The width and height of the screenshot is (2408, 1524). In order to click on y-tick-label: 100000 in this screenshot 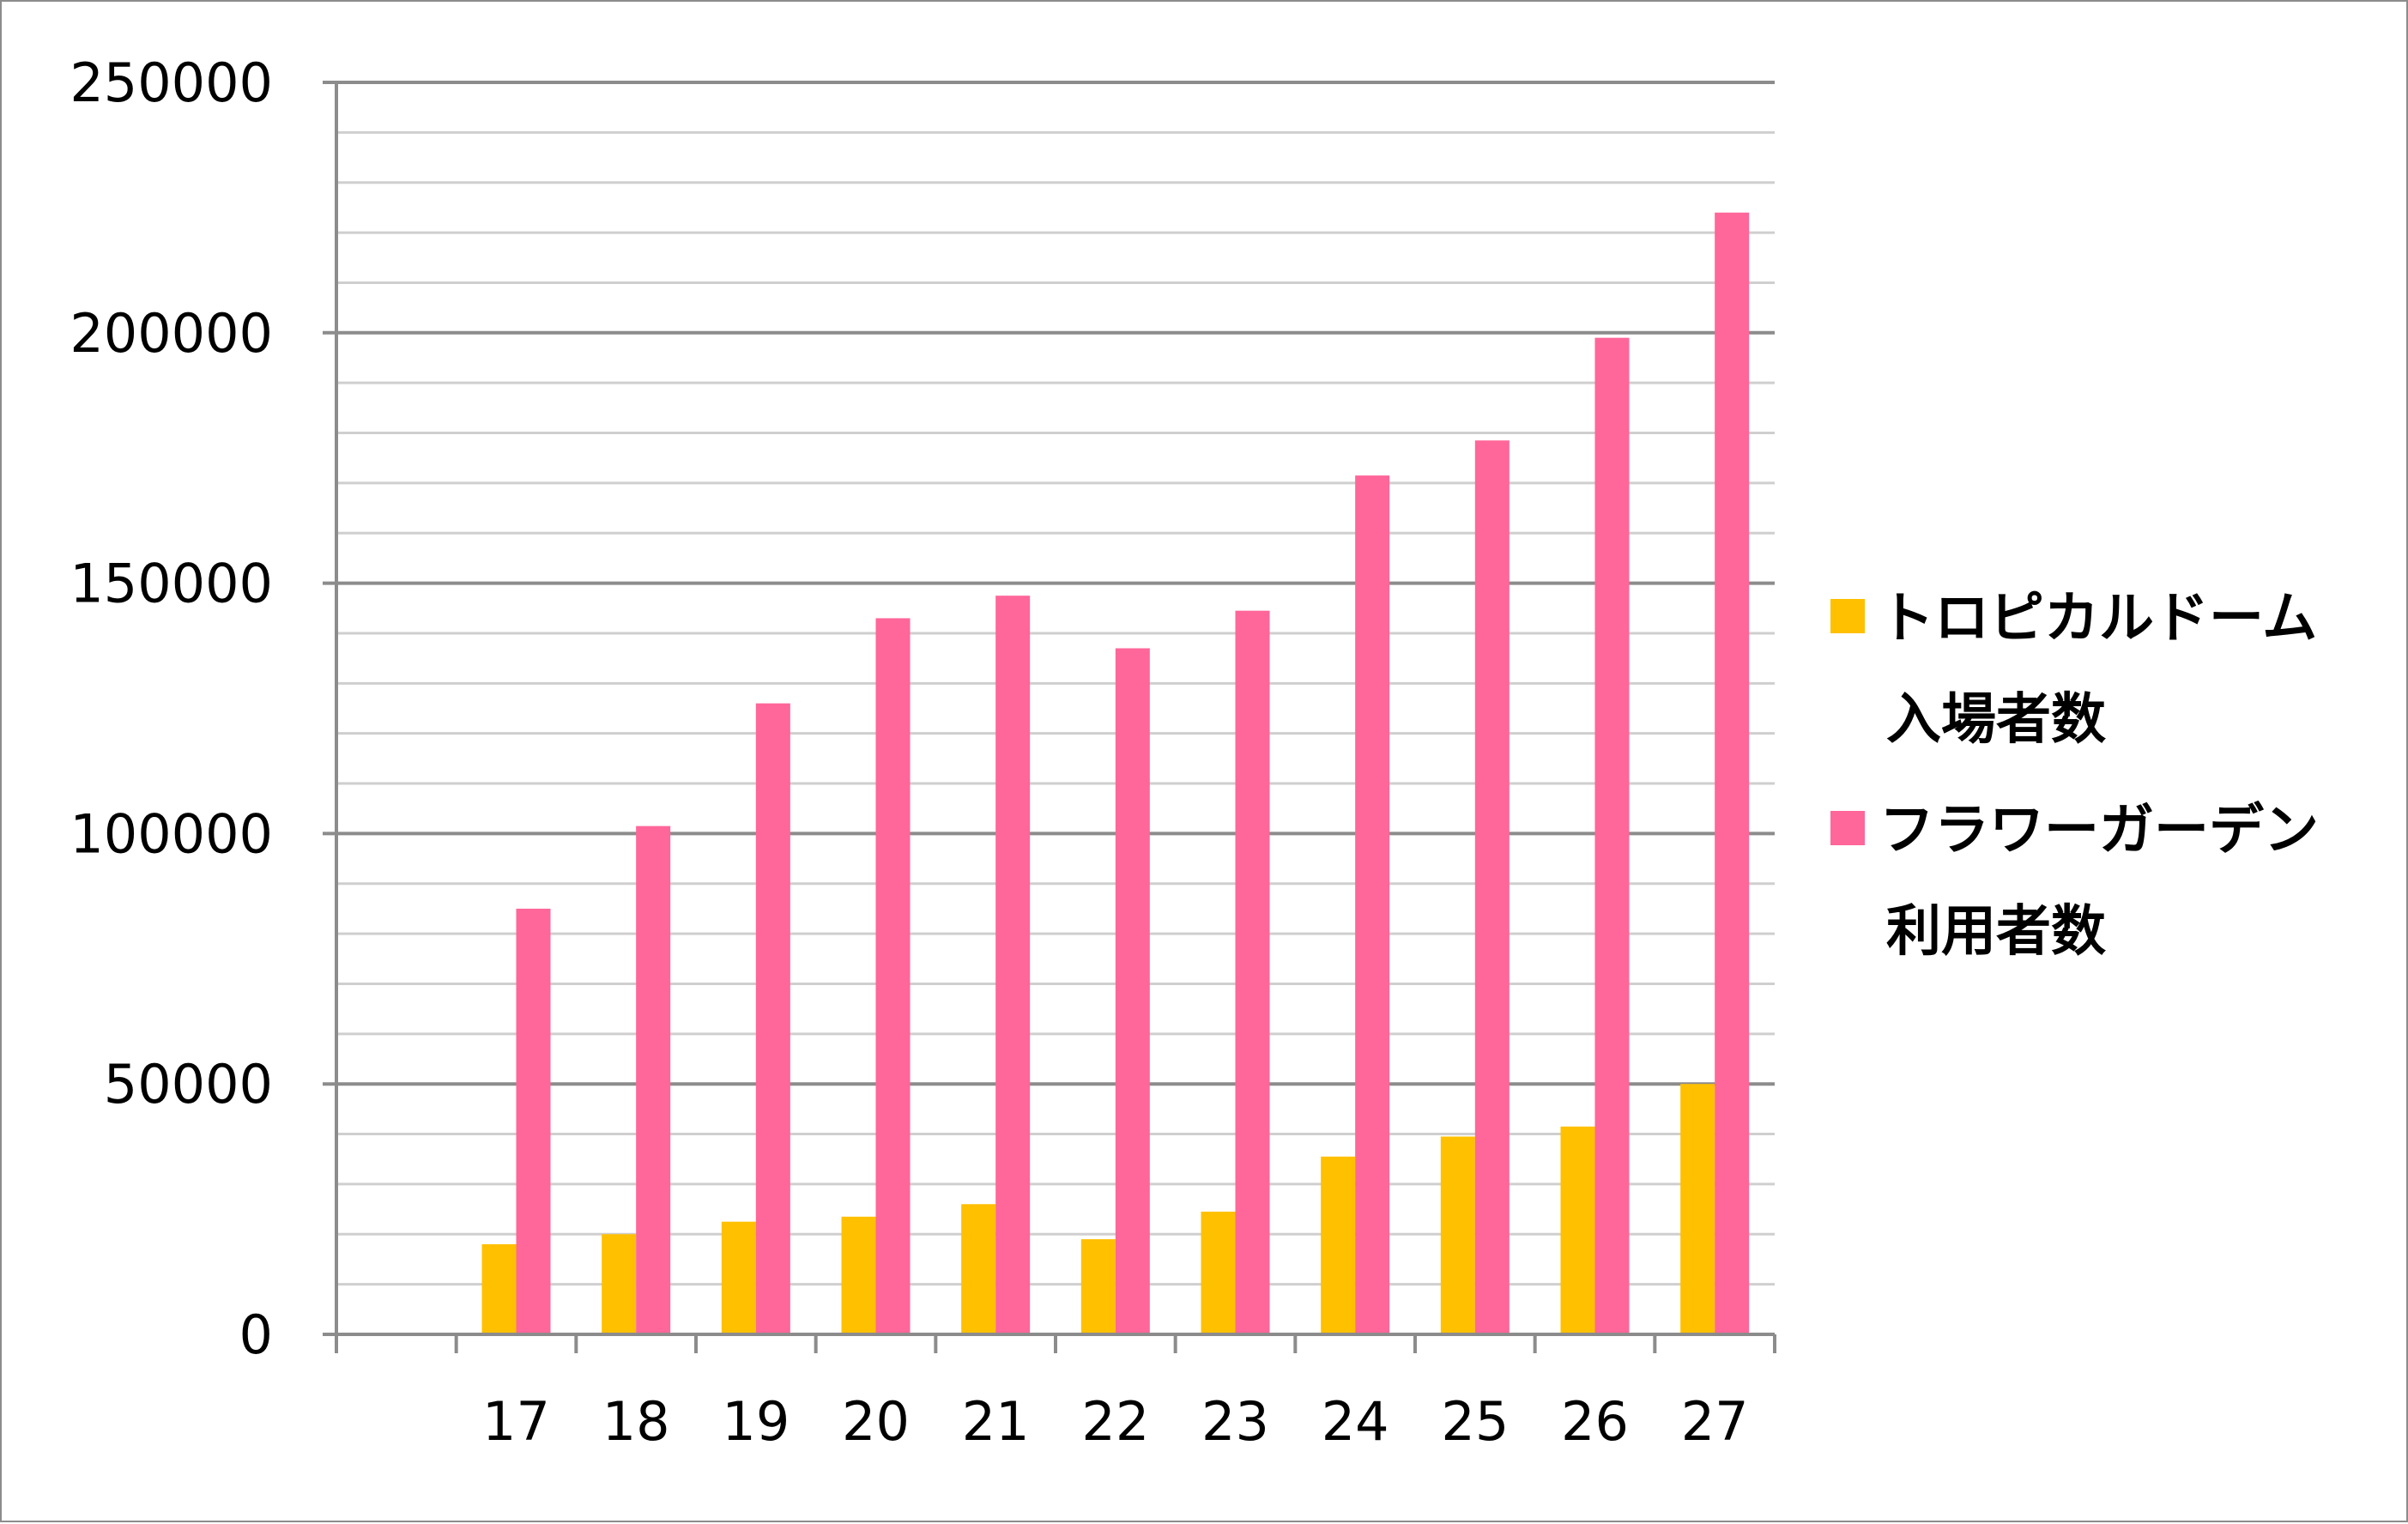, I will do `click(171, 833)`.